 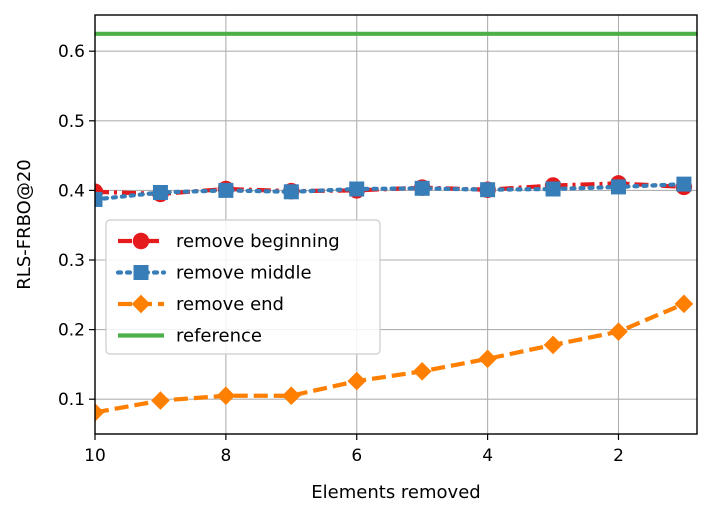 I want to click on legend-item-reference: reference, so click(x=190, y=336).